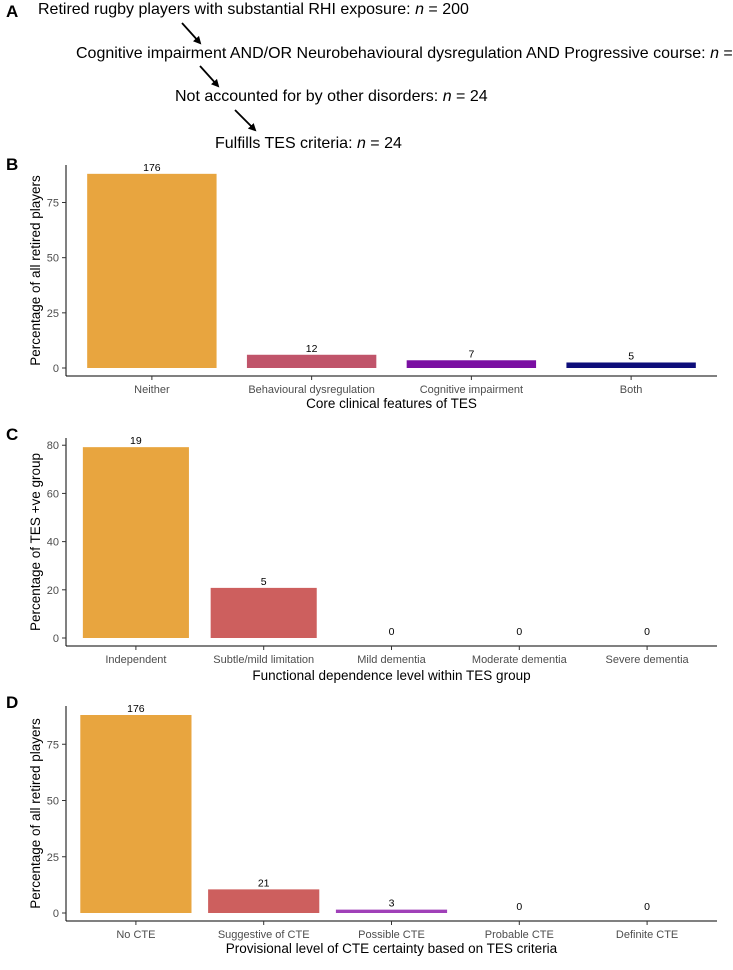 This screenshot has width=733, height=970. Describe the element at coordinates (309, 96) in the screenshot. I see `flow-step-3-text: Not accounted for by other disorders:` at that location.